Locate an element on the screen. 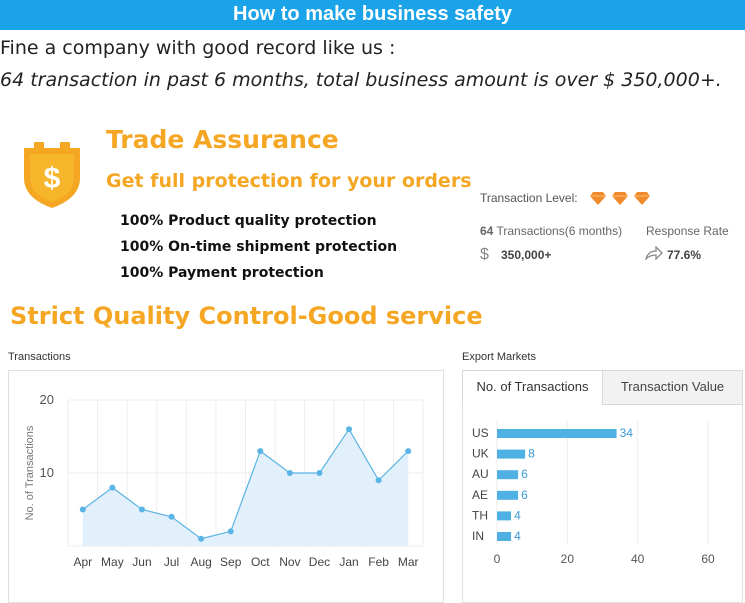 This screenshot has width=745, height=603. series-line is located at coordinates (245, 484).